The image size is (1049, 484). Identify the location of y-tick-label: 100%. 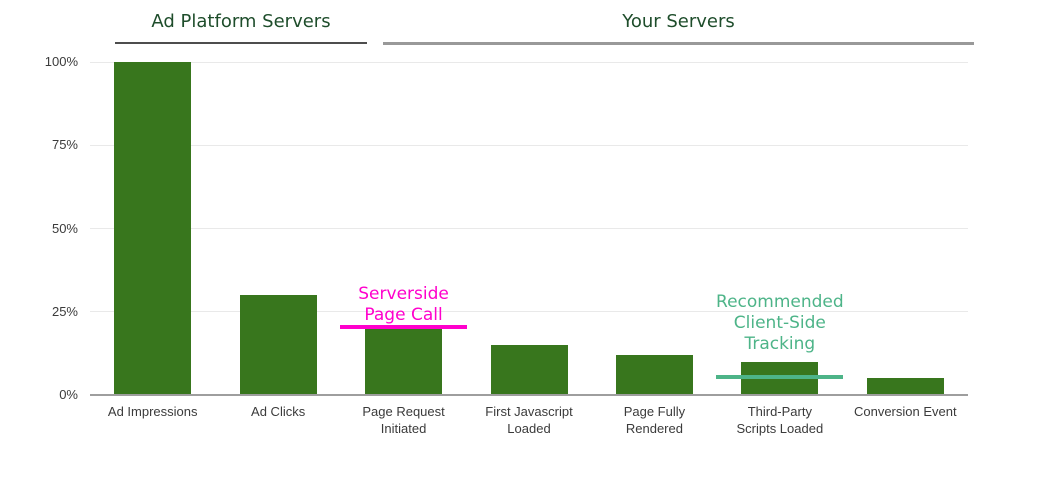
(61, 61).